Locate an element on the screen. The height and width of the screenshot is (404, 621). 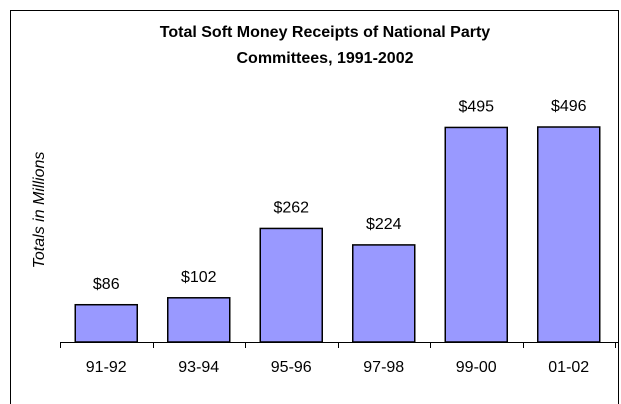
data-label: $262 is located at coordinates (291, 208).